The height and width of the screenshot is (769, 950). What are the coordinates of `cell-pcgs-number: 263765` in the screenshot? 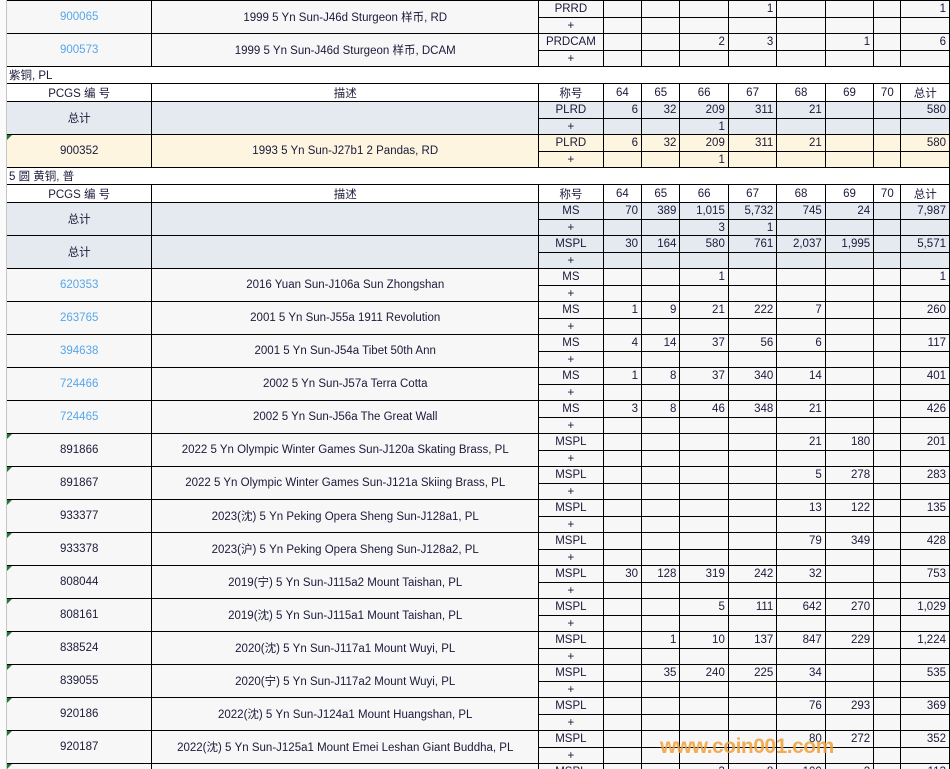 It's located at (79, 318).